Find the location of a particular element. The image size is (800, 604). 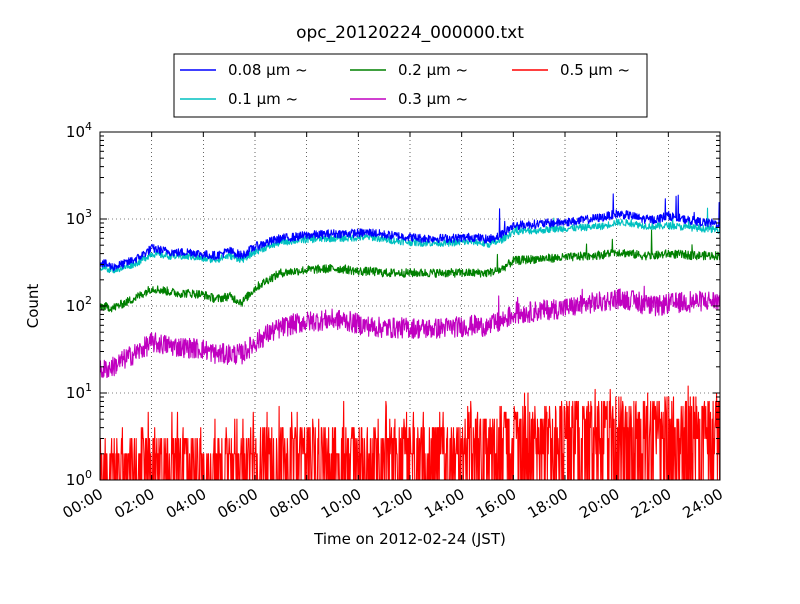

legend-label: 0.08 μm ~ is located at coordinates (268, 70).